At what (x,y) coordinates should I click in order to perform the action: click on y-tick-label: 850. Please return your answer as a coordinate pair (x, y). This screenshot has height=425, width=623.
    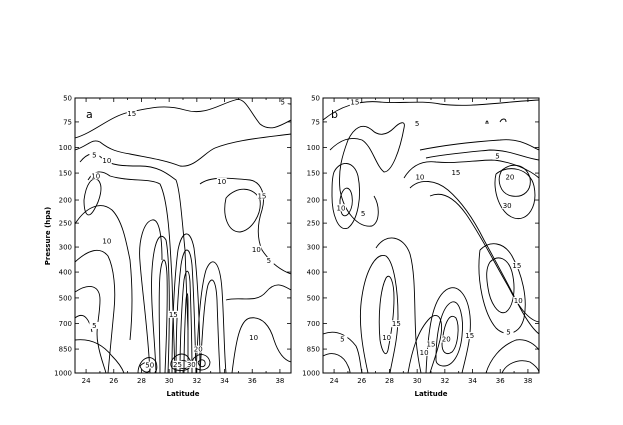
    Looking at the image, I should click on (65, 350).